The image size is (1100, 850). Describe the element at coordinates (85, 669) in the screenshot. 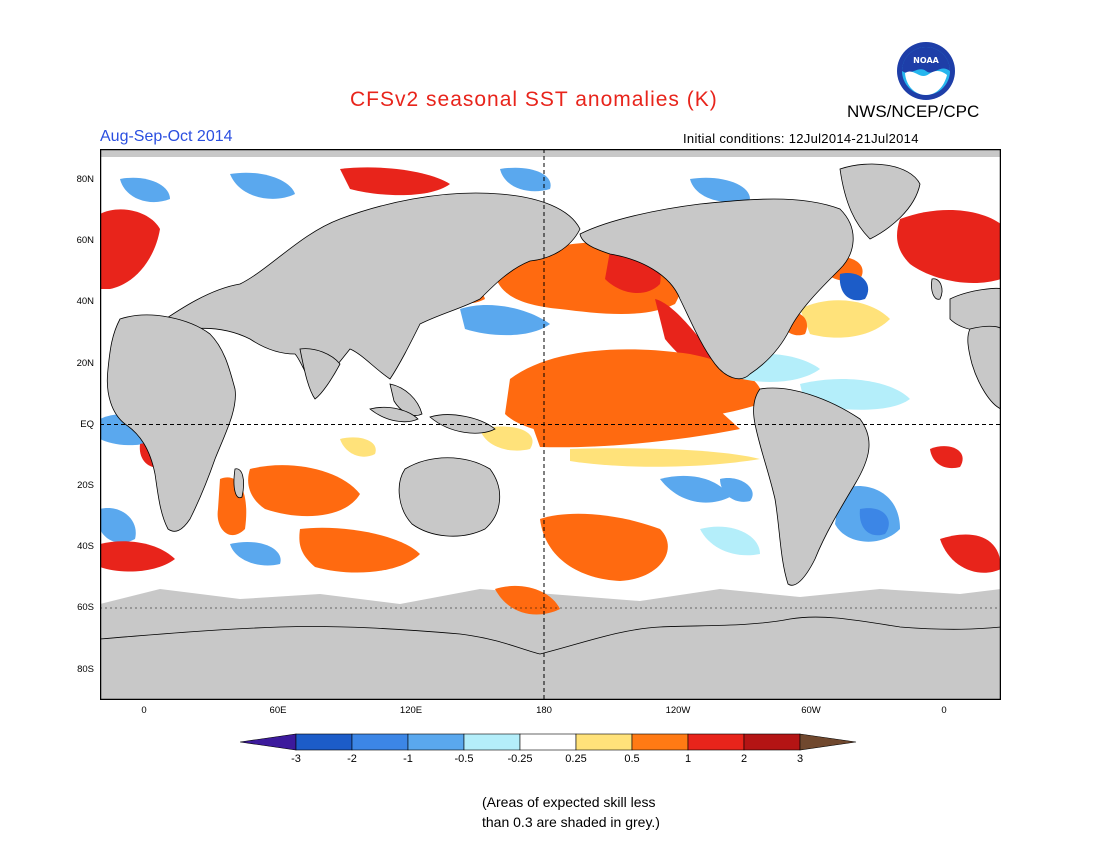

I see `lat-label: 80S` at that location.